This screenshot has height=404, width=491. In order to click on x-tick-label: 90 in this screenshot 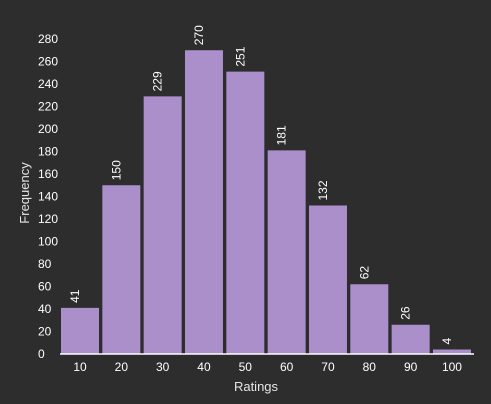, I will do `click(411, 367)`.